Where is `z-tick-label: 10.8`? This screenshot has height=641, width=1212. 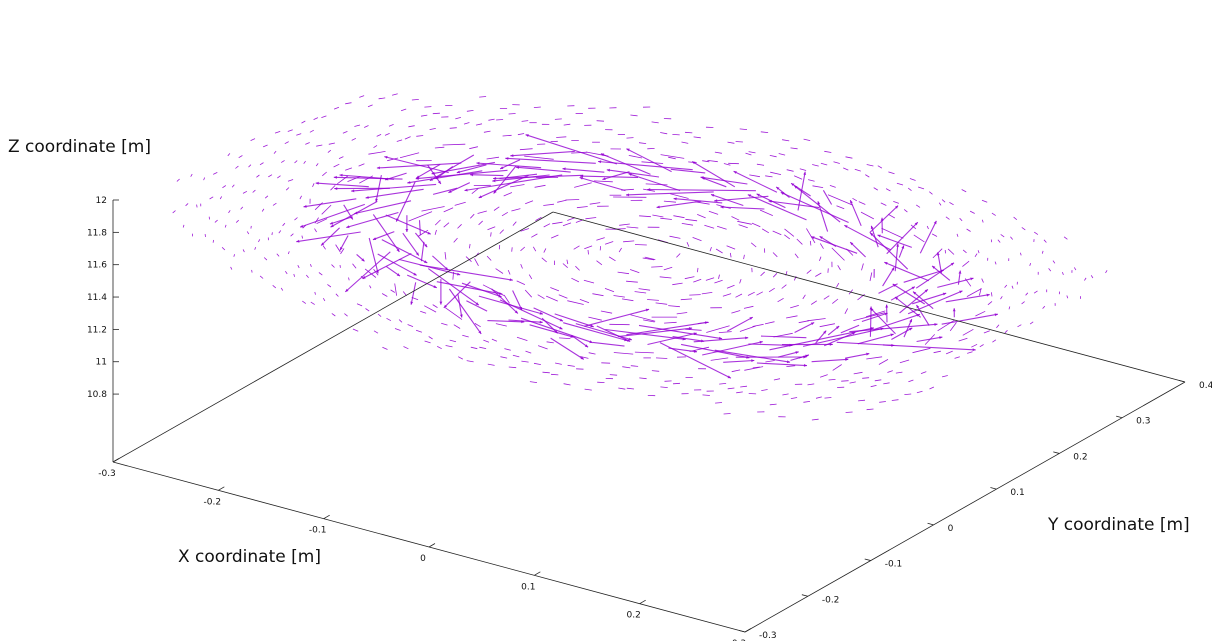
z-tick-label: 10.8 is located at coordinates (97, 395).